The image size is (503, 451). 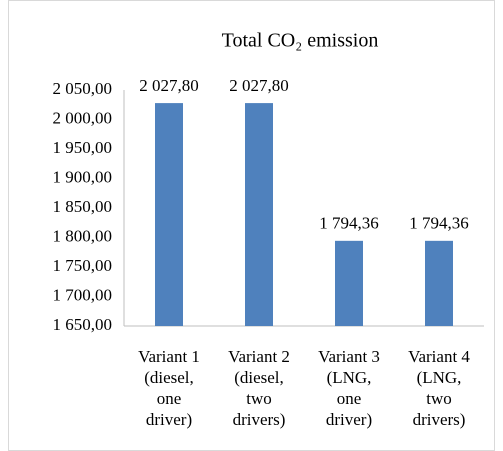 What do you see at coordinates (83, 324) in the screenshot?
I see `y-tick-label: 1 650,00` at bounding box center [83, 324].